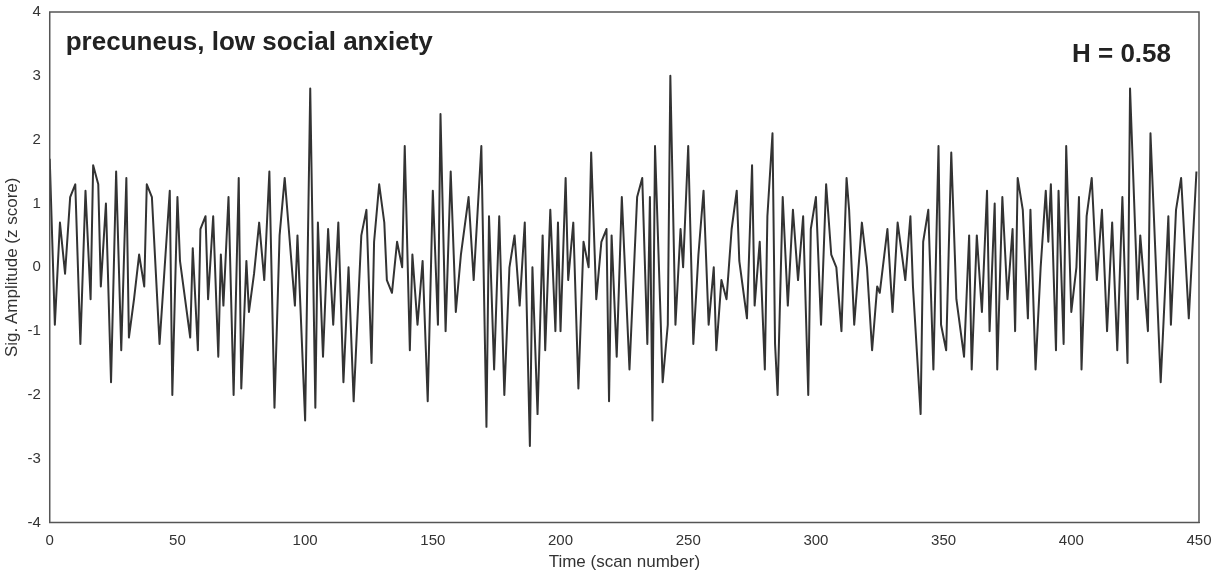 Image resolution: width=1225 pixels, height=573 pixels. Describe the element at coordinates (1071, 539) in the screenshot. I see `x-tick-label: 400` at that location.